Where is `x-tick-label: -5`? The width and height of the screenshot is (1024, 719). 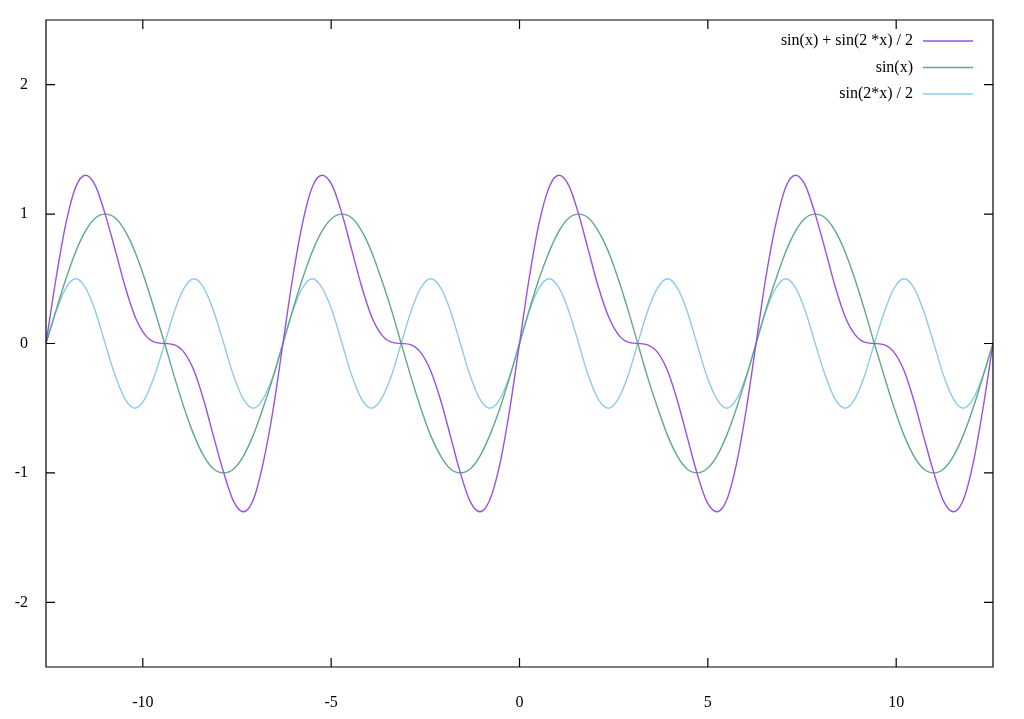 x-tick-label: -5 is located at coordinates (331, 701).